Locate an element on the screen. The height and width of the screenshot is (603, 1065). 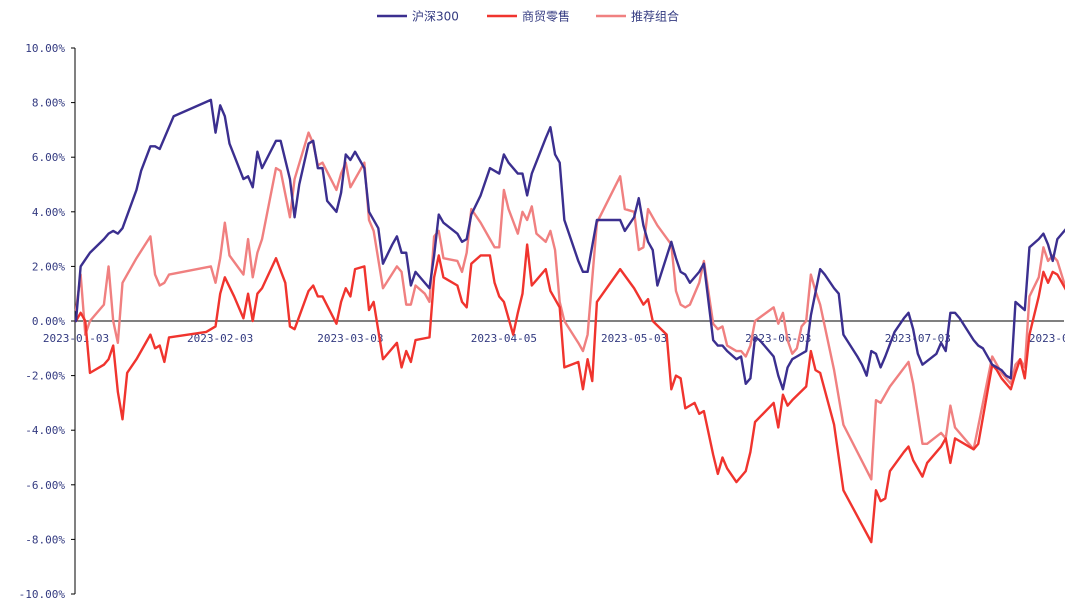
x-tick-label: 2023-02-03 is located at coordinates (220, 338).